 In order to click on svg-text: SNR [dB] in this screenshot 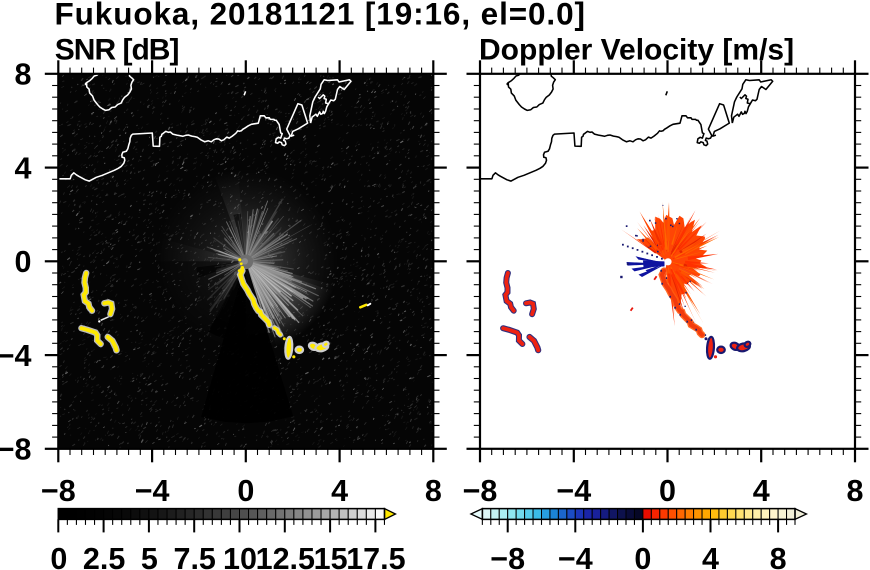, I will do `click(117, 49)`.